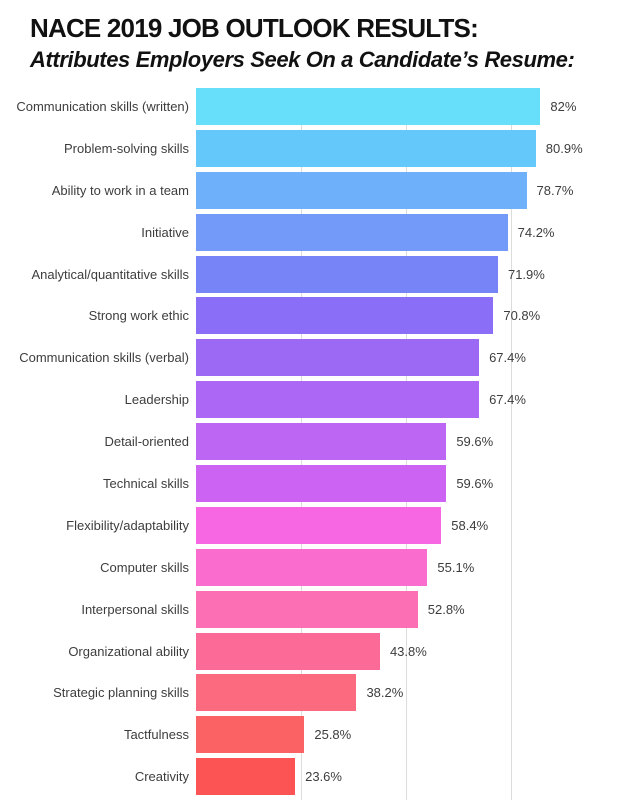 The image size is (618, 800). Describe the element at coordinates (555, 190) in the screenshot. I see `value-label: 78.7%` at that location.